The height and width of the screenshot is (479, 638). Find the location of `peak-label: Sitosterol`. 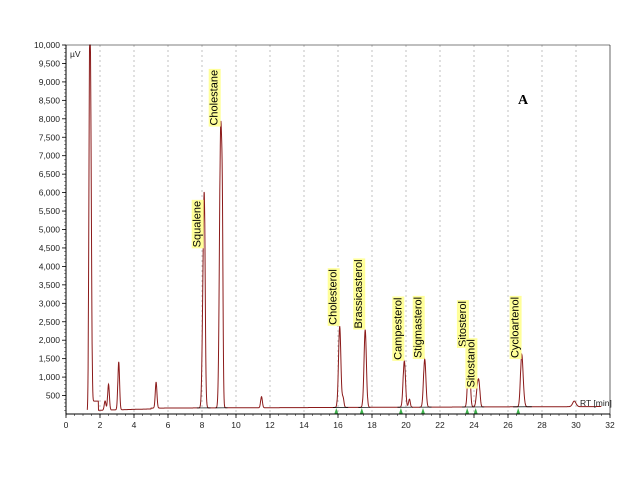

peak-label: Sitosterol is located at coordinates (463, 324).